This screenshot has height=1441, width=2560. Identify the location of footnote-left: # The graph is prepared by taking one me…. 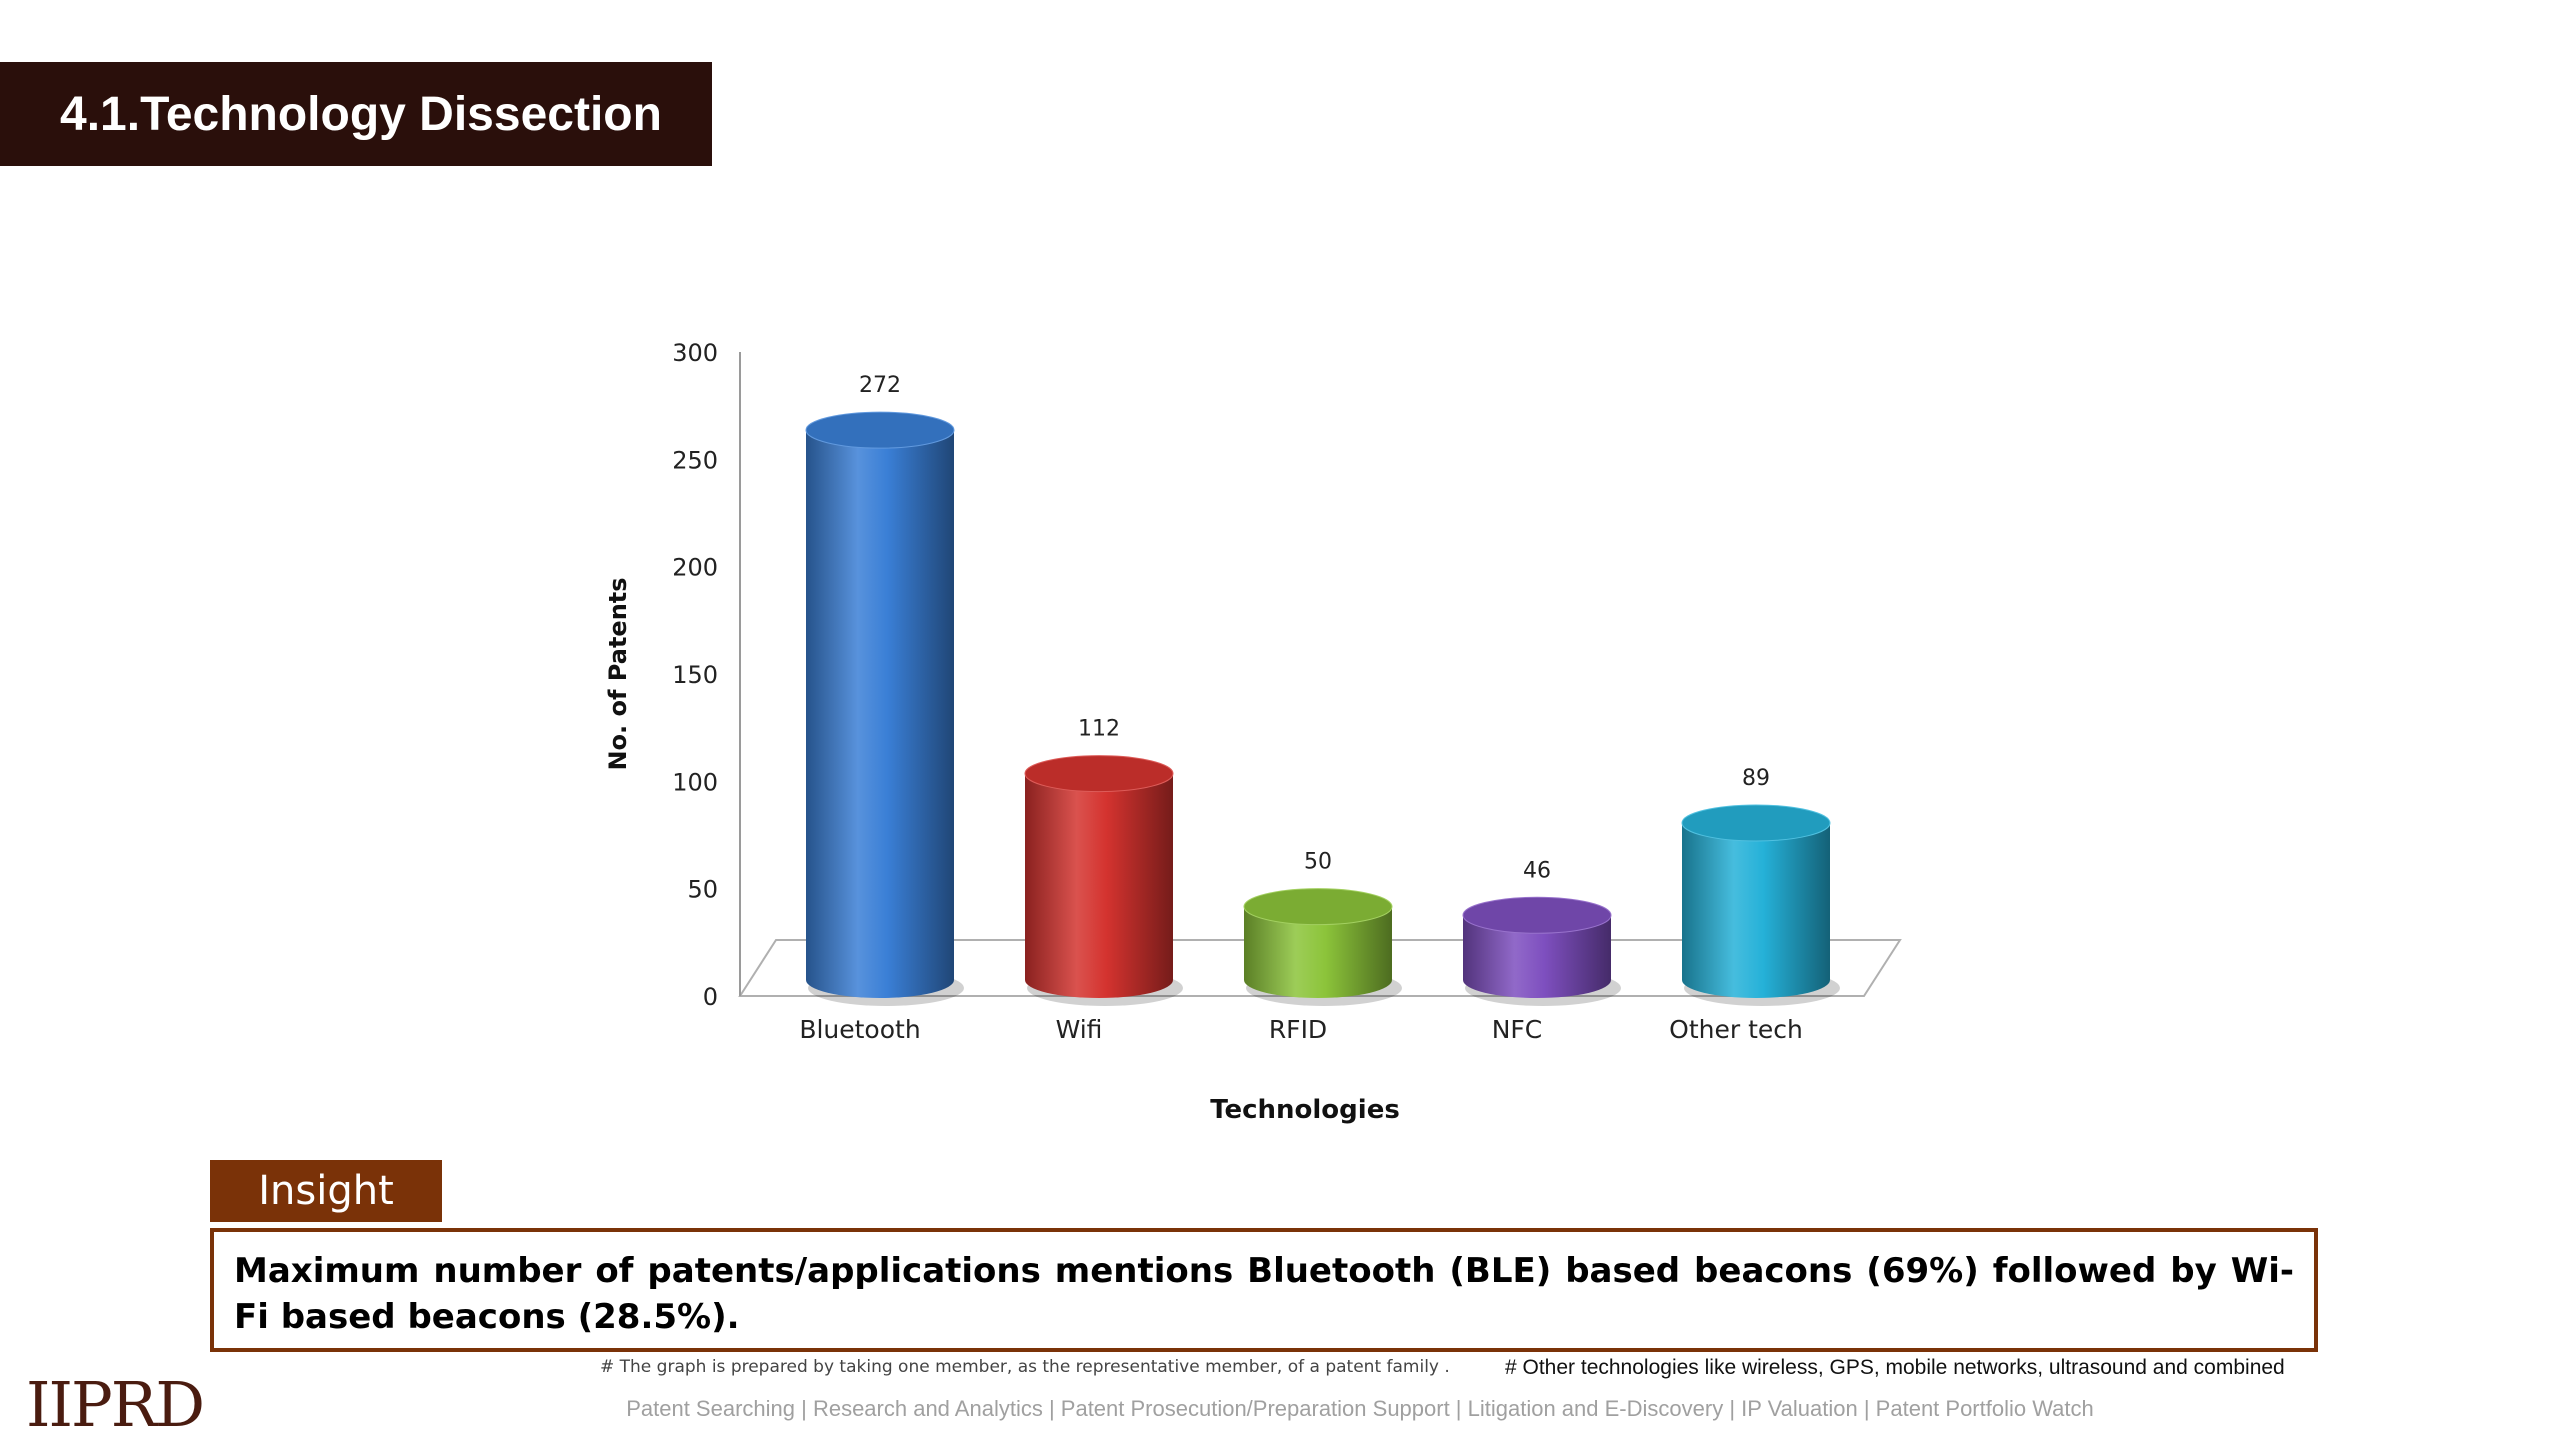
(1025, 1367).